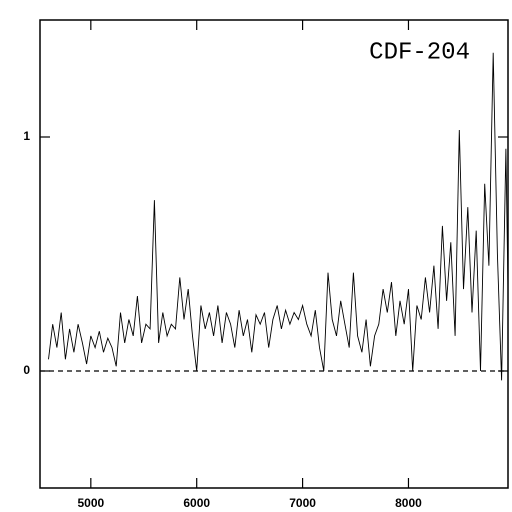  I want to click on x-tick-label: 5000, so click(90, 503).